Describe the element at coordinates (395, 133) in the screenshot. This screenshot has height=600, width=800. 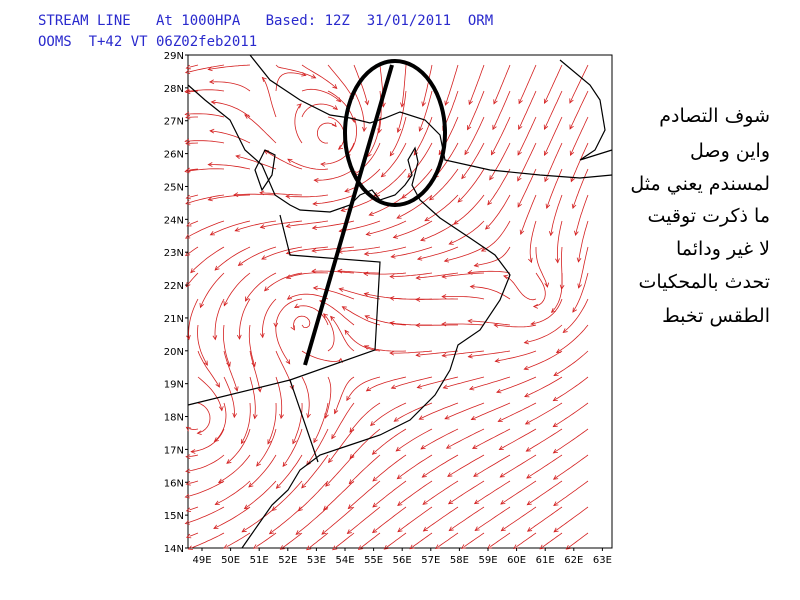
I see `highlight-ellipse` at that location.